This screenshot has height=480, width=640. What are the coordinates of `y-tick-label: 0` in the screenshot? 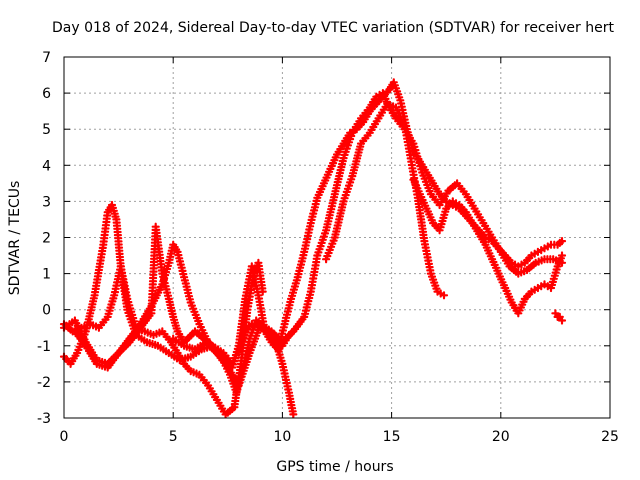 It's located at (46, 311).